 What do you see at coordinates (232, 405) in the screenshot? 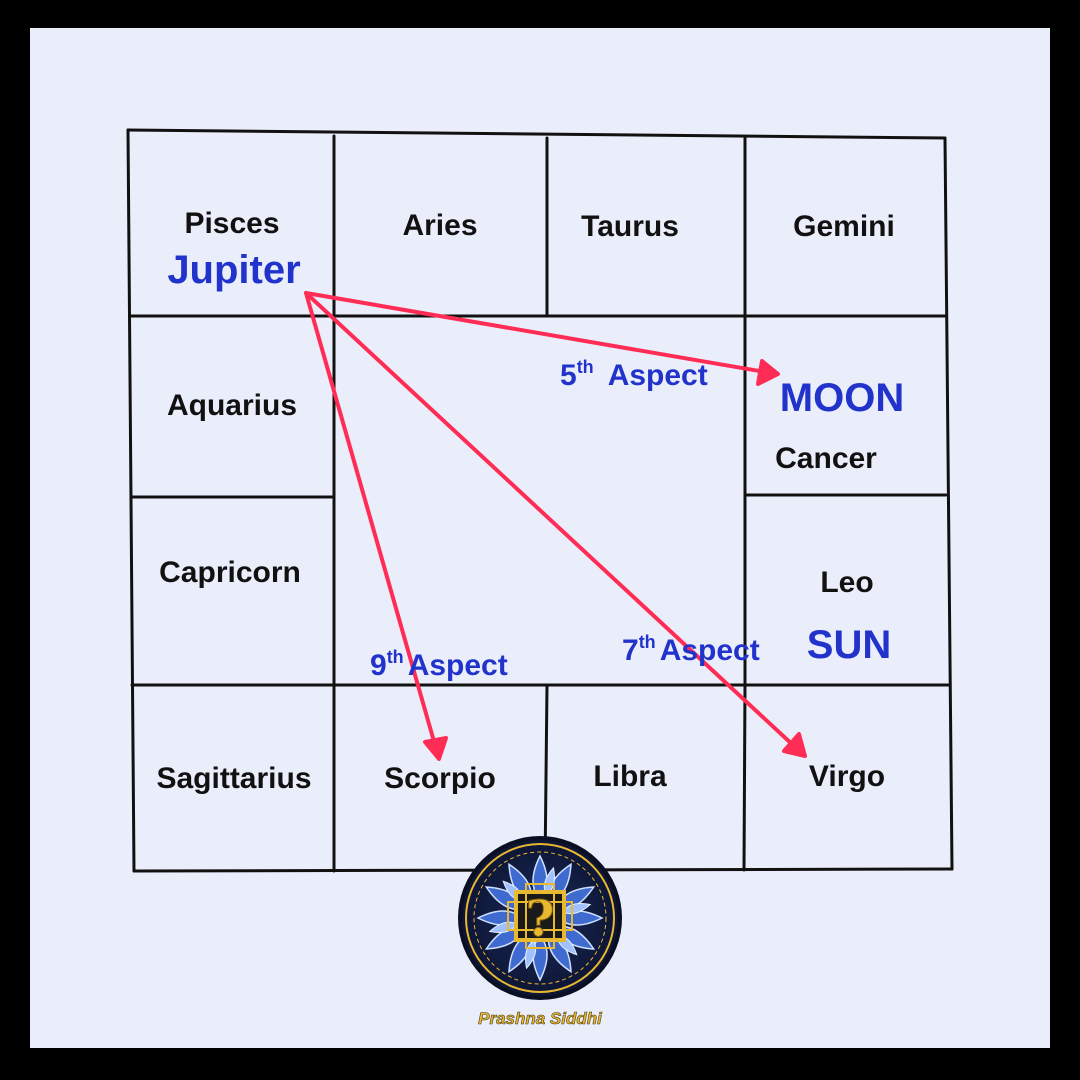
I see `sign-aquarius: Aquarius` at bounding box center [232, 405].